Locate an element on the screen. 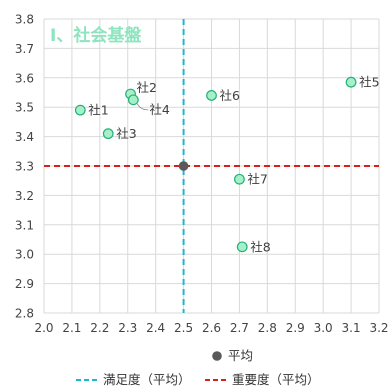  legend-average-label: 平均 is located at coordinates (240, 355).